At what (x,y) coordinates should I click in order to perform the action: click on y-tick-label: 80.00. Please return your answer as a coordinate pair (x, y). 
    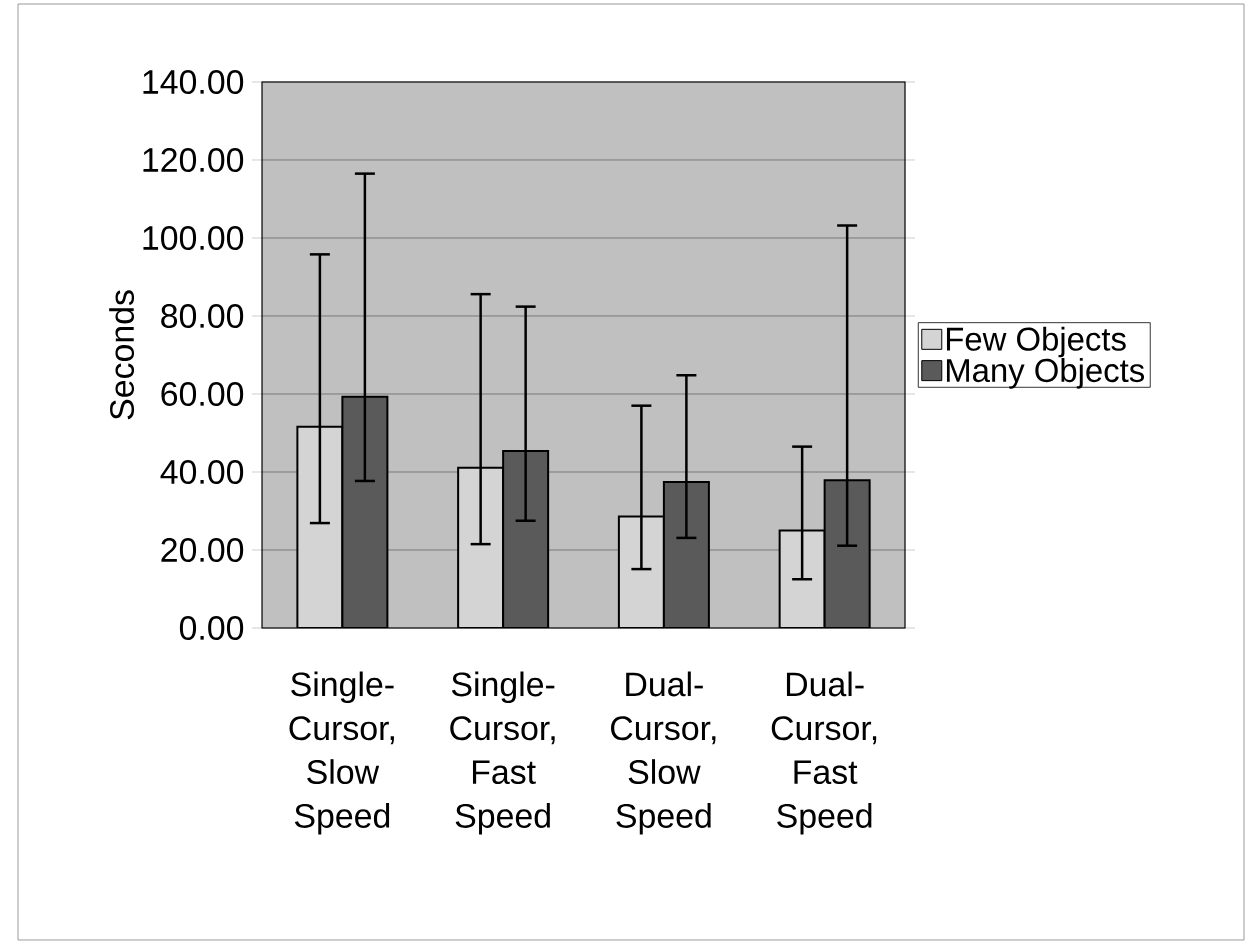
    Looking at the image, I should click on (202, 315).